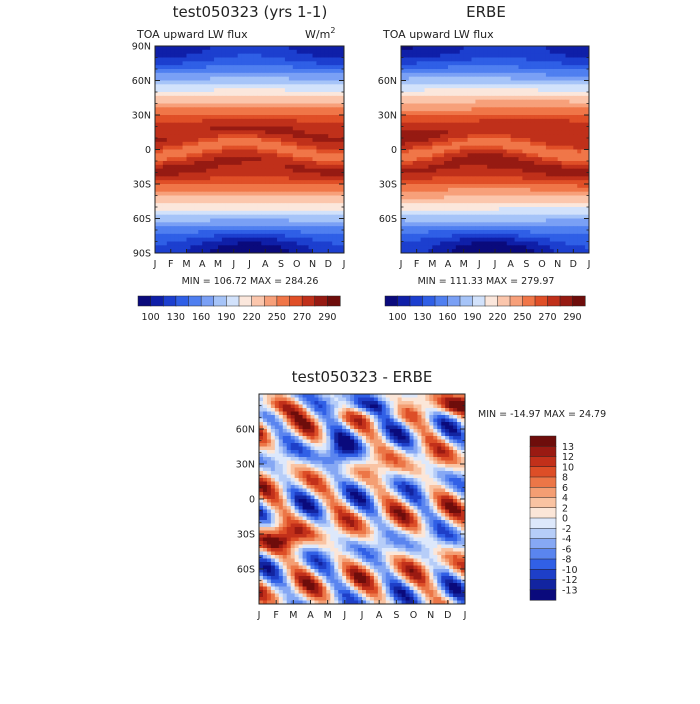  What do you see at coordinates (220, 301) in the screenshot?
I see `colorbar-swatch` at bounding box center [220, 301].